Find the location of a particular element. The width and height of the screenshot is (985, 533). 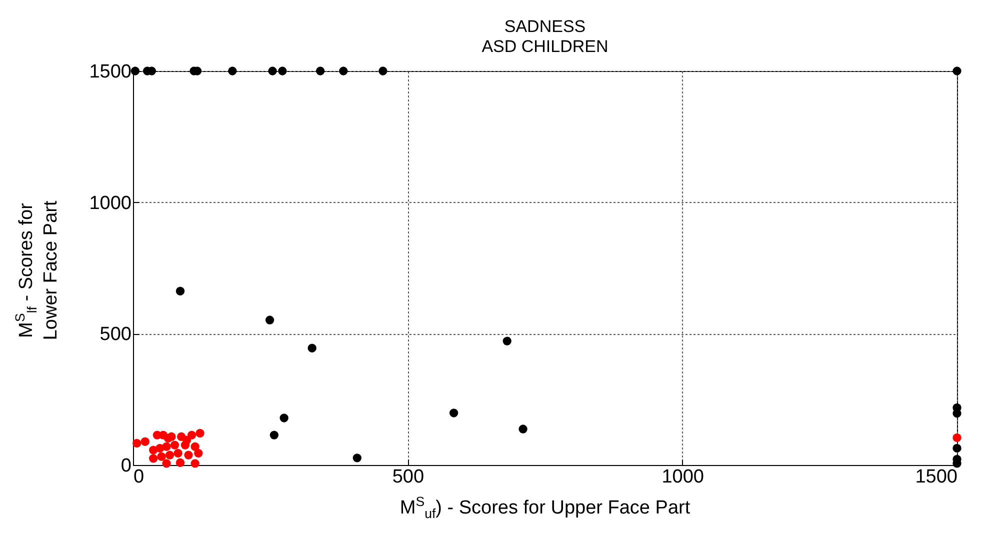

x-tick-label: 1000 is located at coordinates (683, 477).